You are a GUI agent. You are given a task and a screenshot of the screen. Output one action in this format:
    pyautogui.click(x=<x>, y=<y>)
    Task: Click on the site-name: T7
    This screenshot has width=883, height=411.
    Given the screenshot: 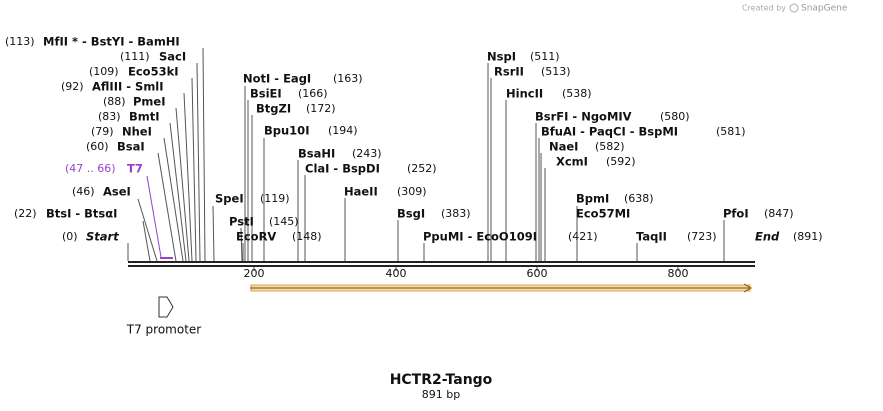 What is the action you would take?
    pyautogui.click(x=135, y=169)
    